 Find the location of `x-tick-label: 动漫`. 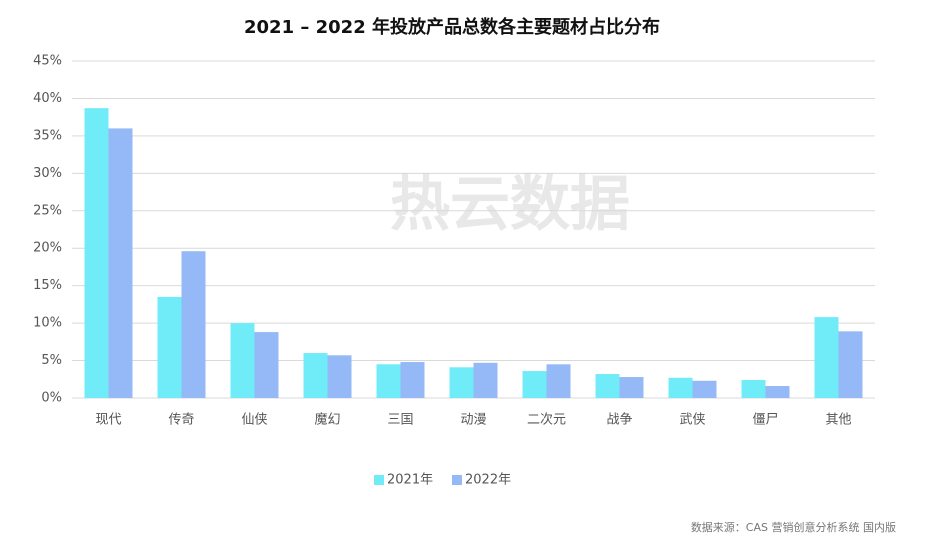

x-tick-label: 动漫 is located at coordinates (473, 420).